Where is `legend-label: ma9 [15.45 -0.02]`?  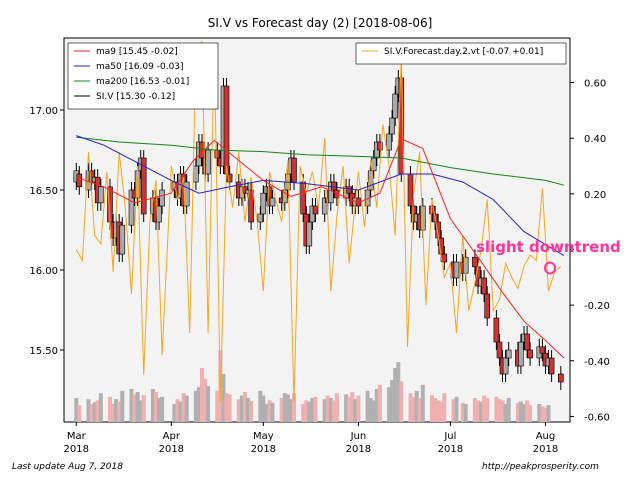
legend-label: ma9 [15.45 -0.02] is located at coordinates (137, 52).